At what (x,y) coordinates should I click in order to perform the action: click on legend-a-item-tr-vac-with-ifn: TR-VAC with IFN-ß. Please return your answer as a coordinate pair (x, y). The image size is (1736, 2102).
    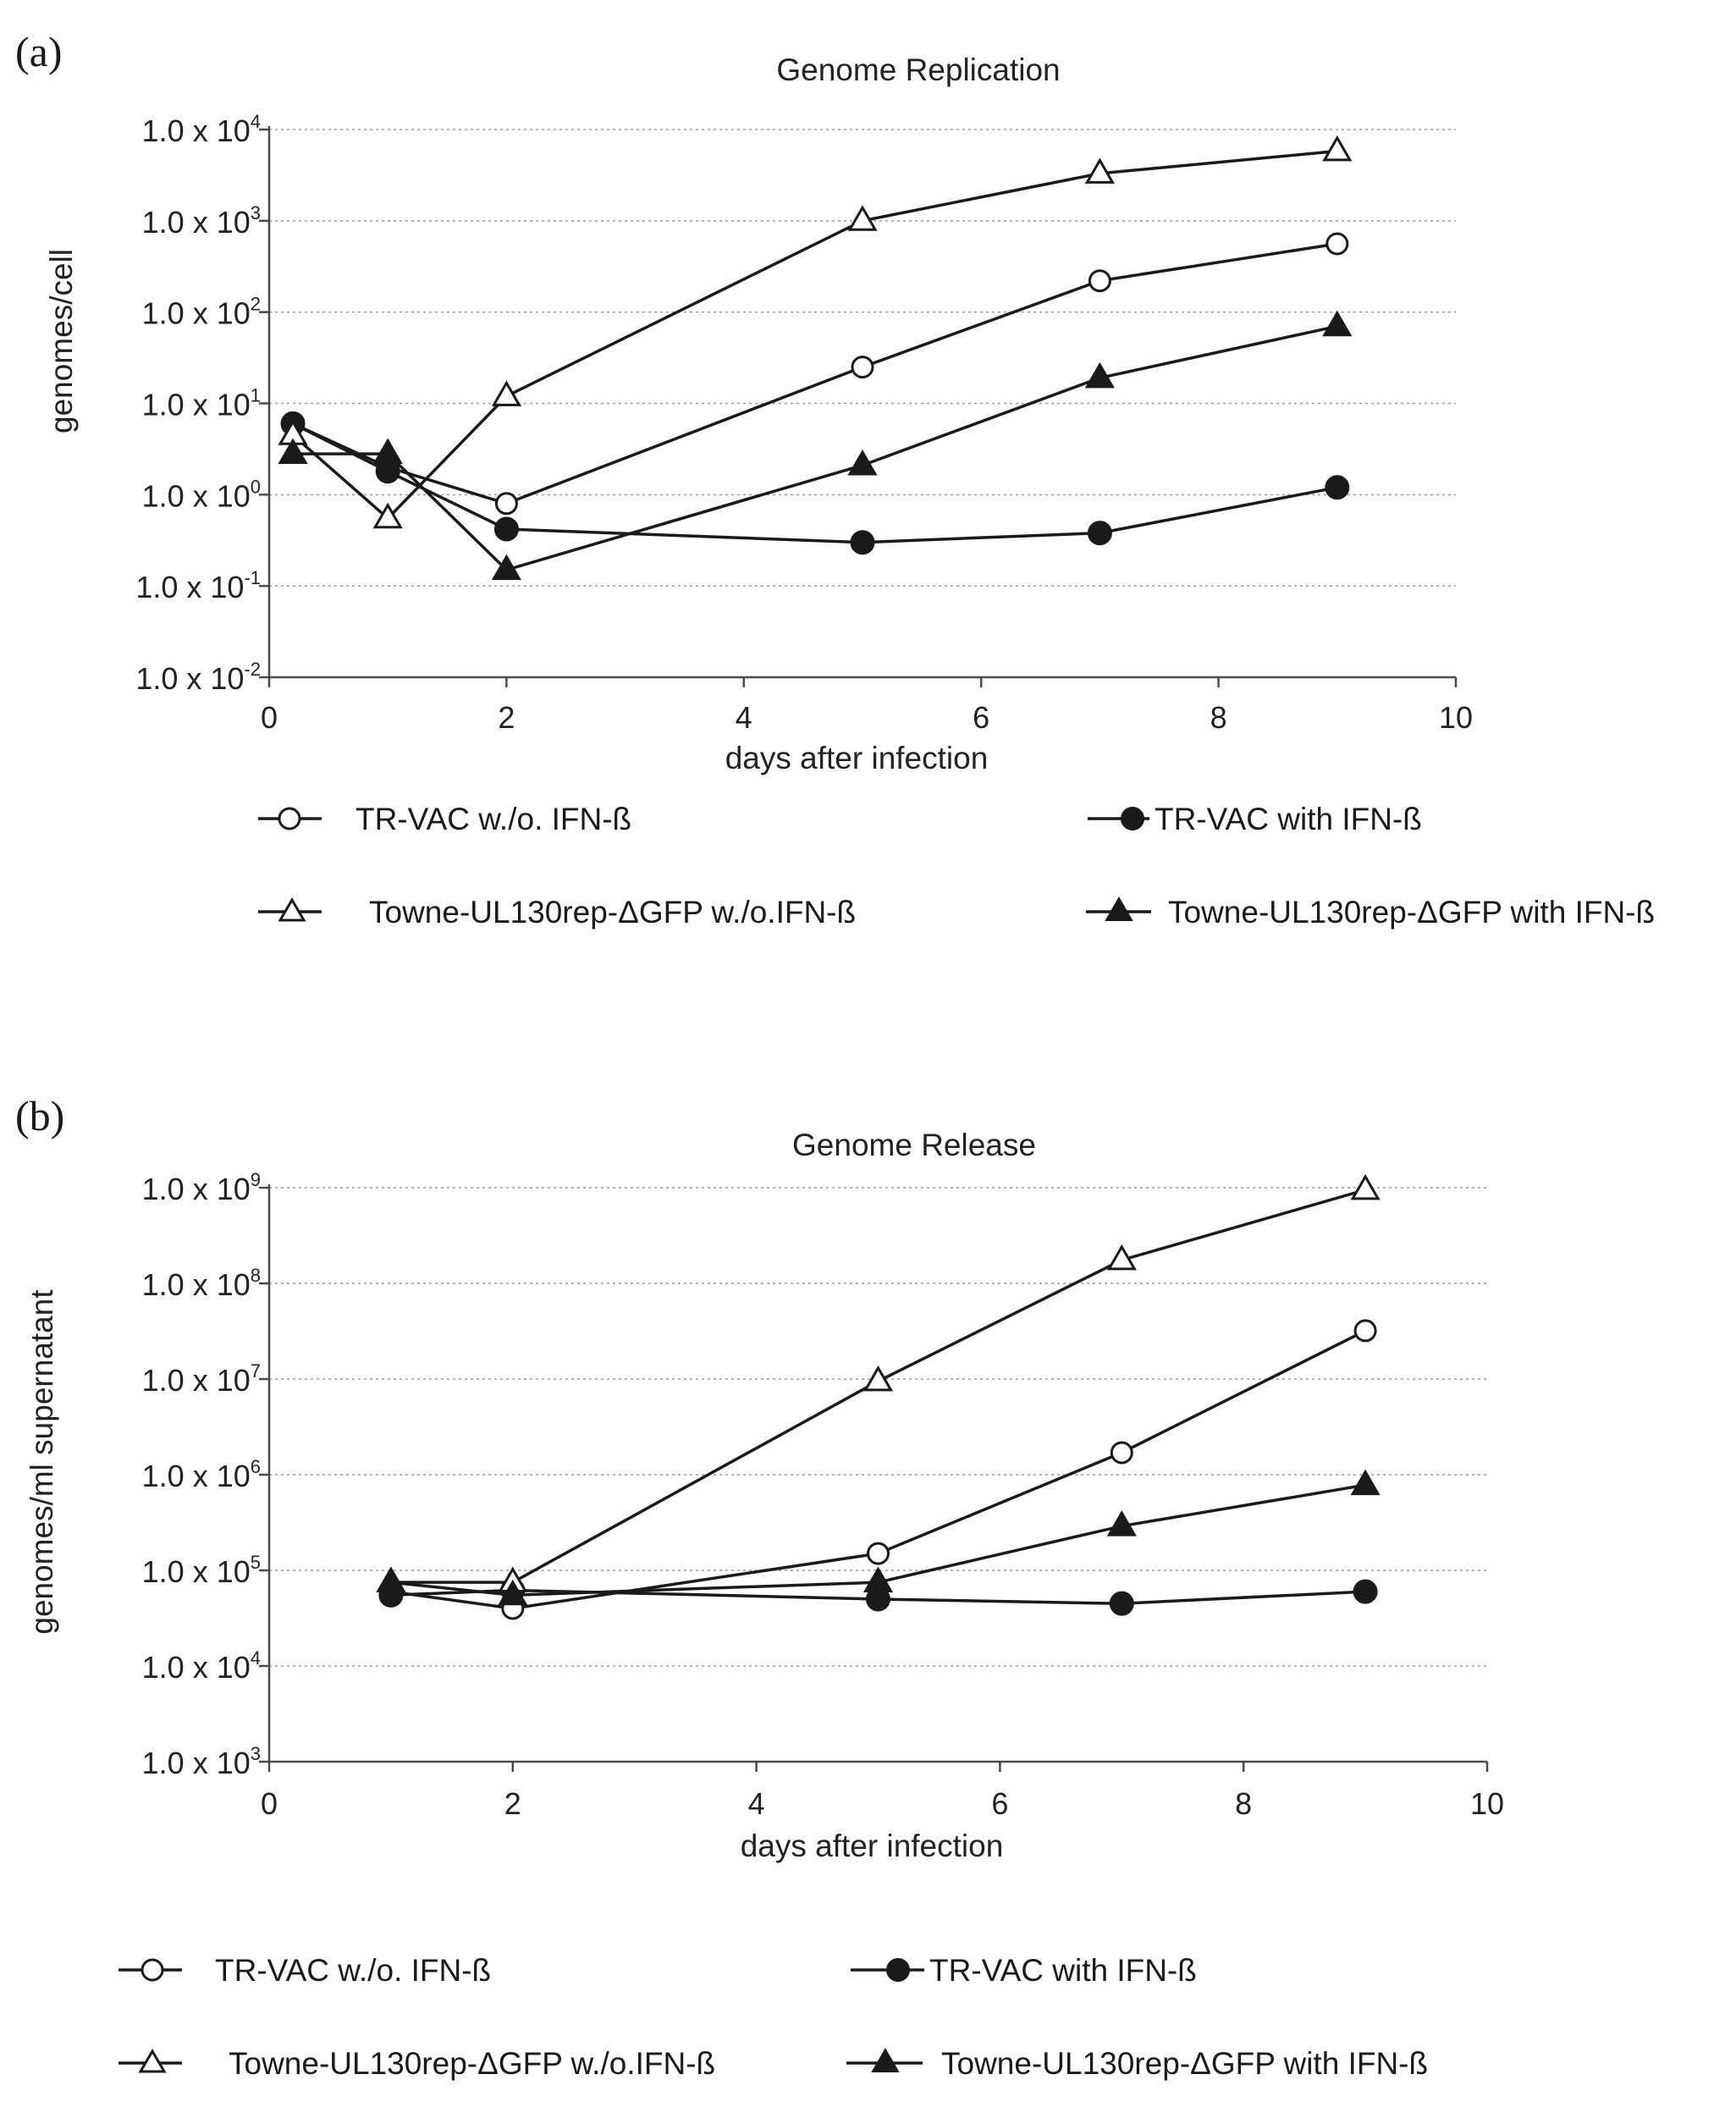
    Looking at the image, I should click on (1255, 819).